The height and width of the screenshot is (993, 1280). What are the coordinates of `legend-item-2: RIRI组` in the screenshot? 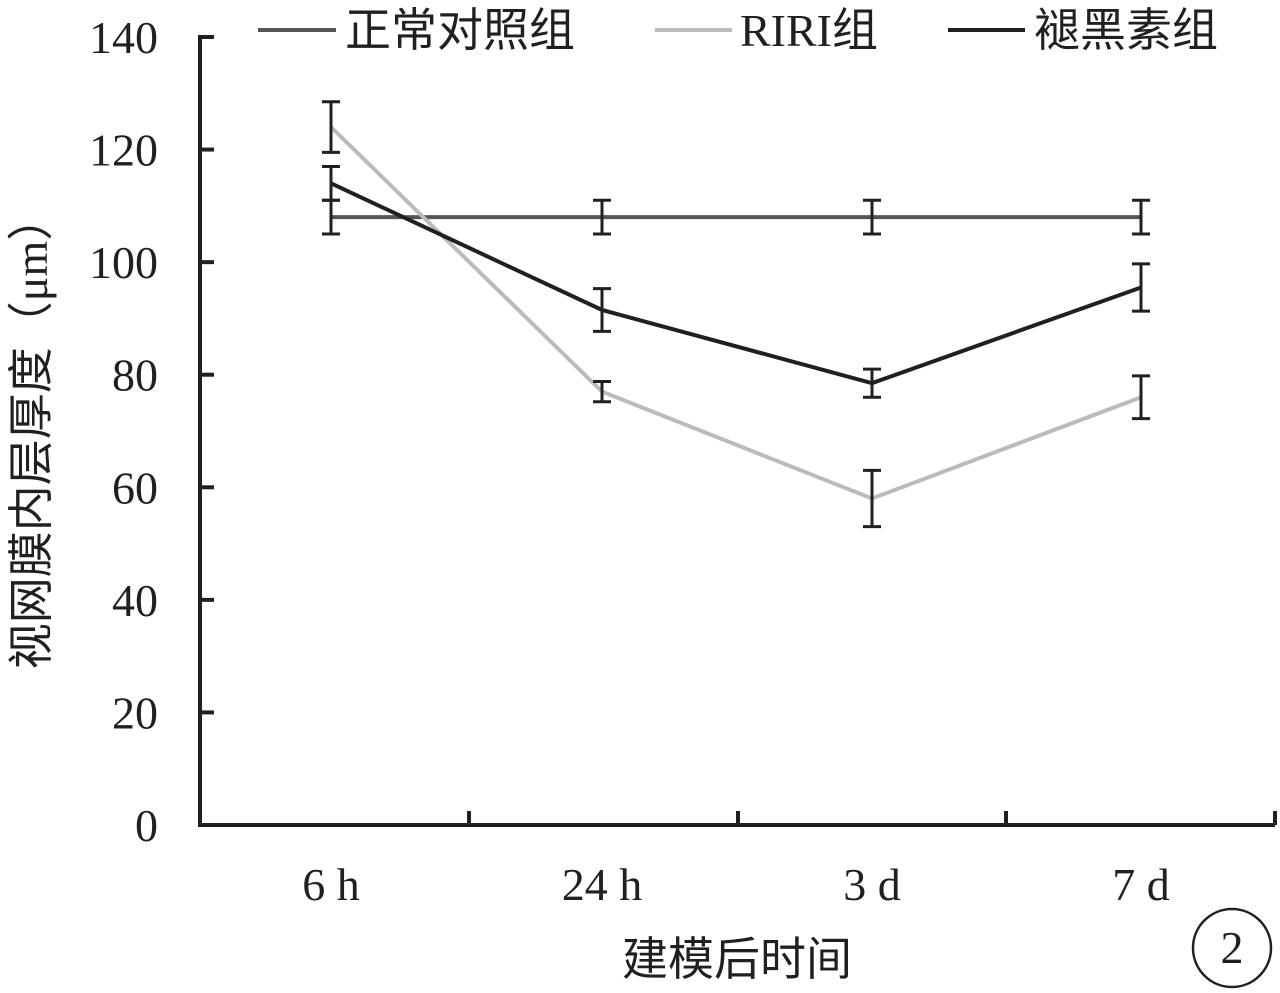 It's located at (766, 30).